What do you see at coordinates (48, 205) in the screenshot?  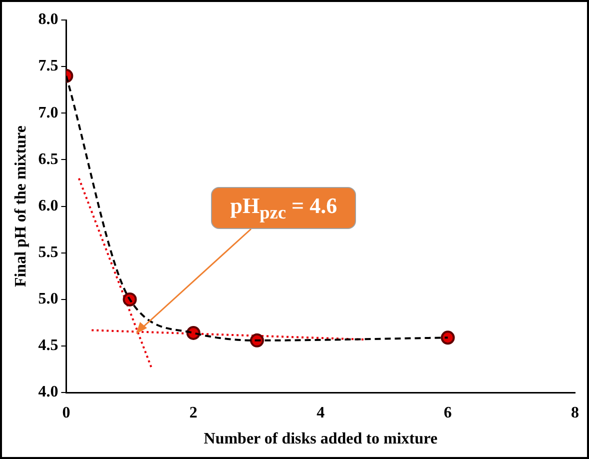 I see `y-tick-label: 6.0` at bounding box center [48, 205].